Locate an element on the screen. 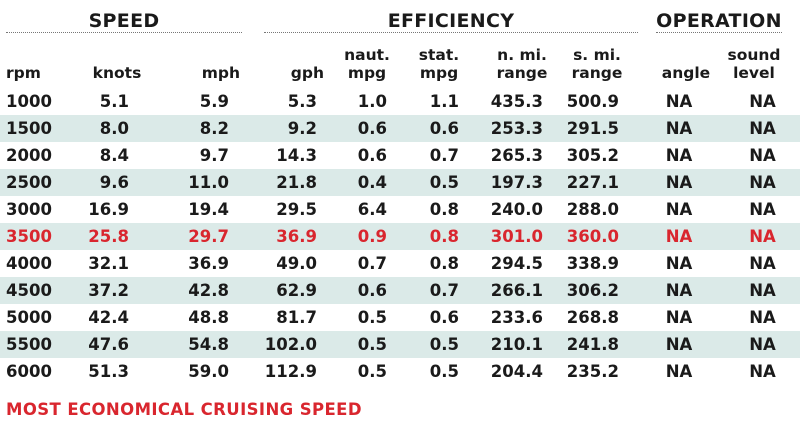 The height and width of the screenshot is (428, 800). table-row: 5500 47.6 54.8 102.0 0.5 0.5 210.1 241.8 NA NA is located at coordinates (400, 344).